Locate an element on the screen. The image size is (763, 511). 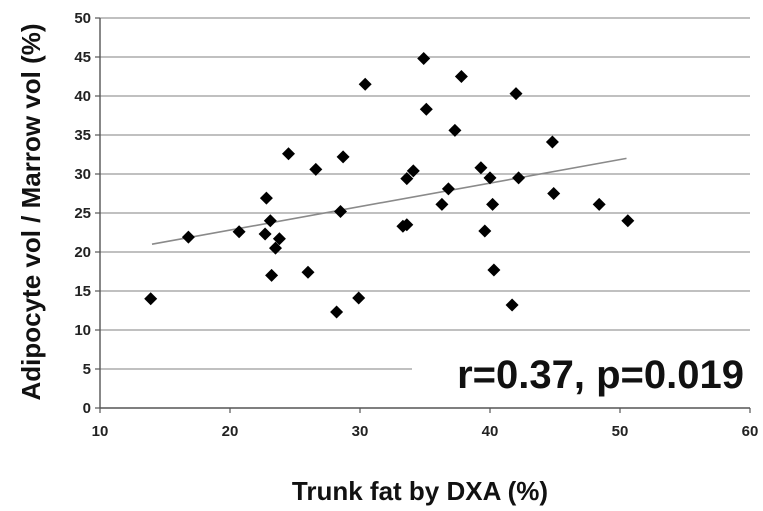
correlation-annotation: r=0.37, p=0.019 is located at coordinates (600, 375).